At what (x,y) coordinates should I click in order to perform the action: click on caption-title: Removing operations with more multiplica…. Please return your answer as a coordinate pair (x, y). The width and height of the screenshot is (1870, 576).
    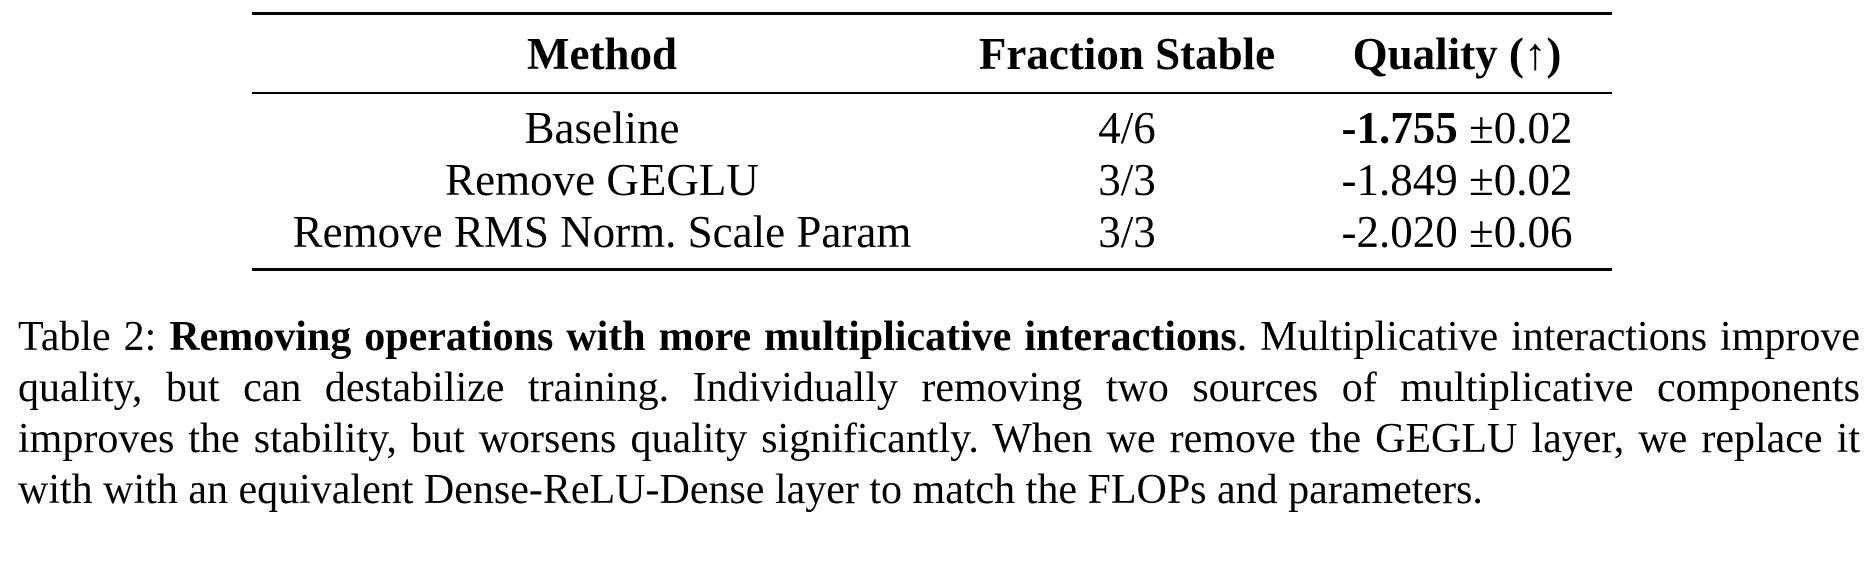
    Looking at the image, I should click on (703, 337).